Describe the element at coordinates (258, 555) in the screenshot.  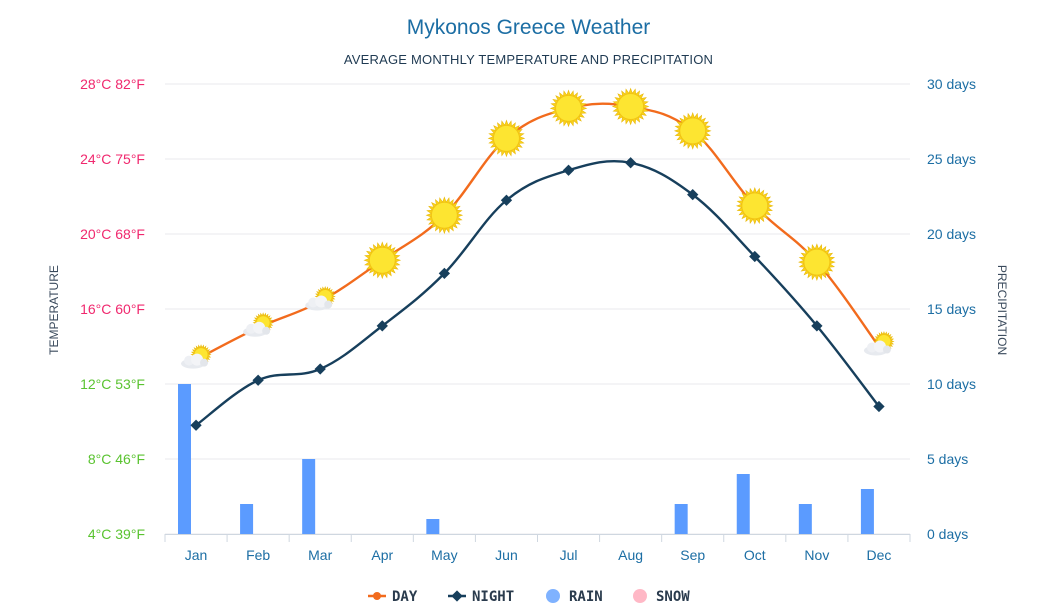
I see `x-tick-label: Feb` at that location.